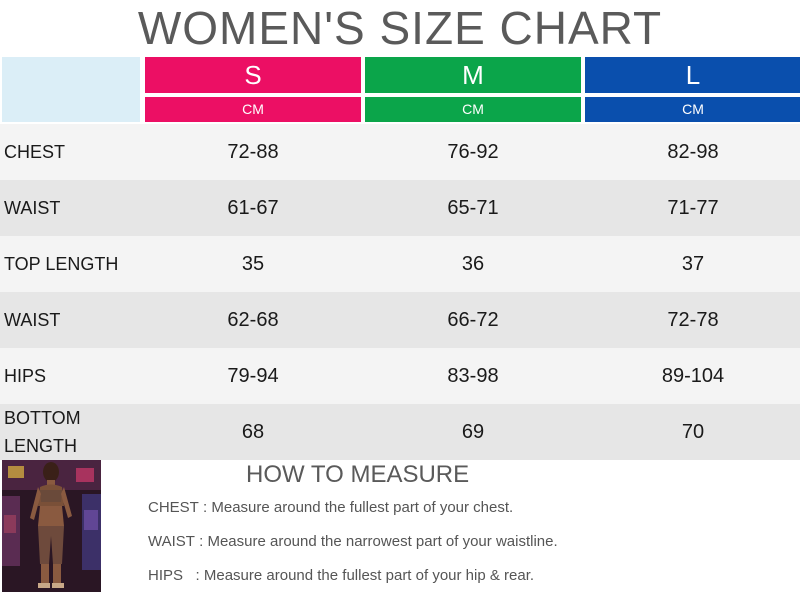  I want to click on cell-l: 37, so click(693, 264).